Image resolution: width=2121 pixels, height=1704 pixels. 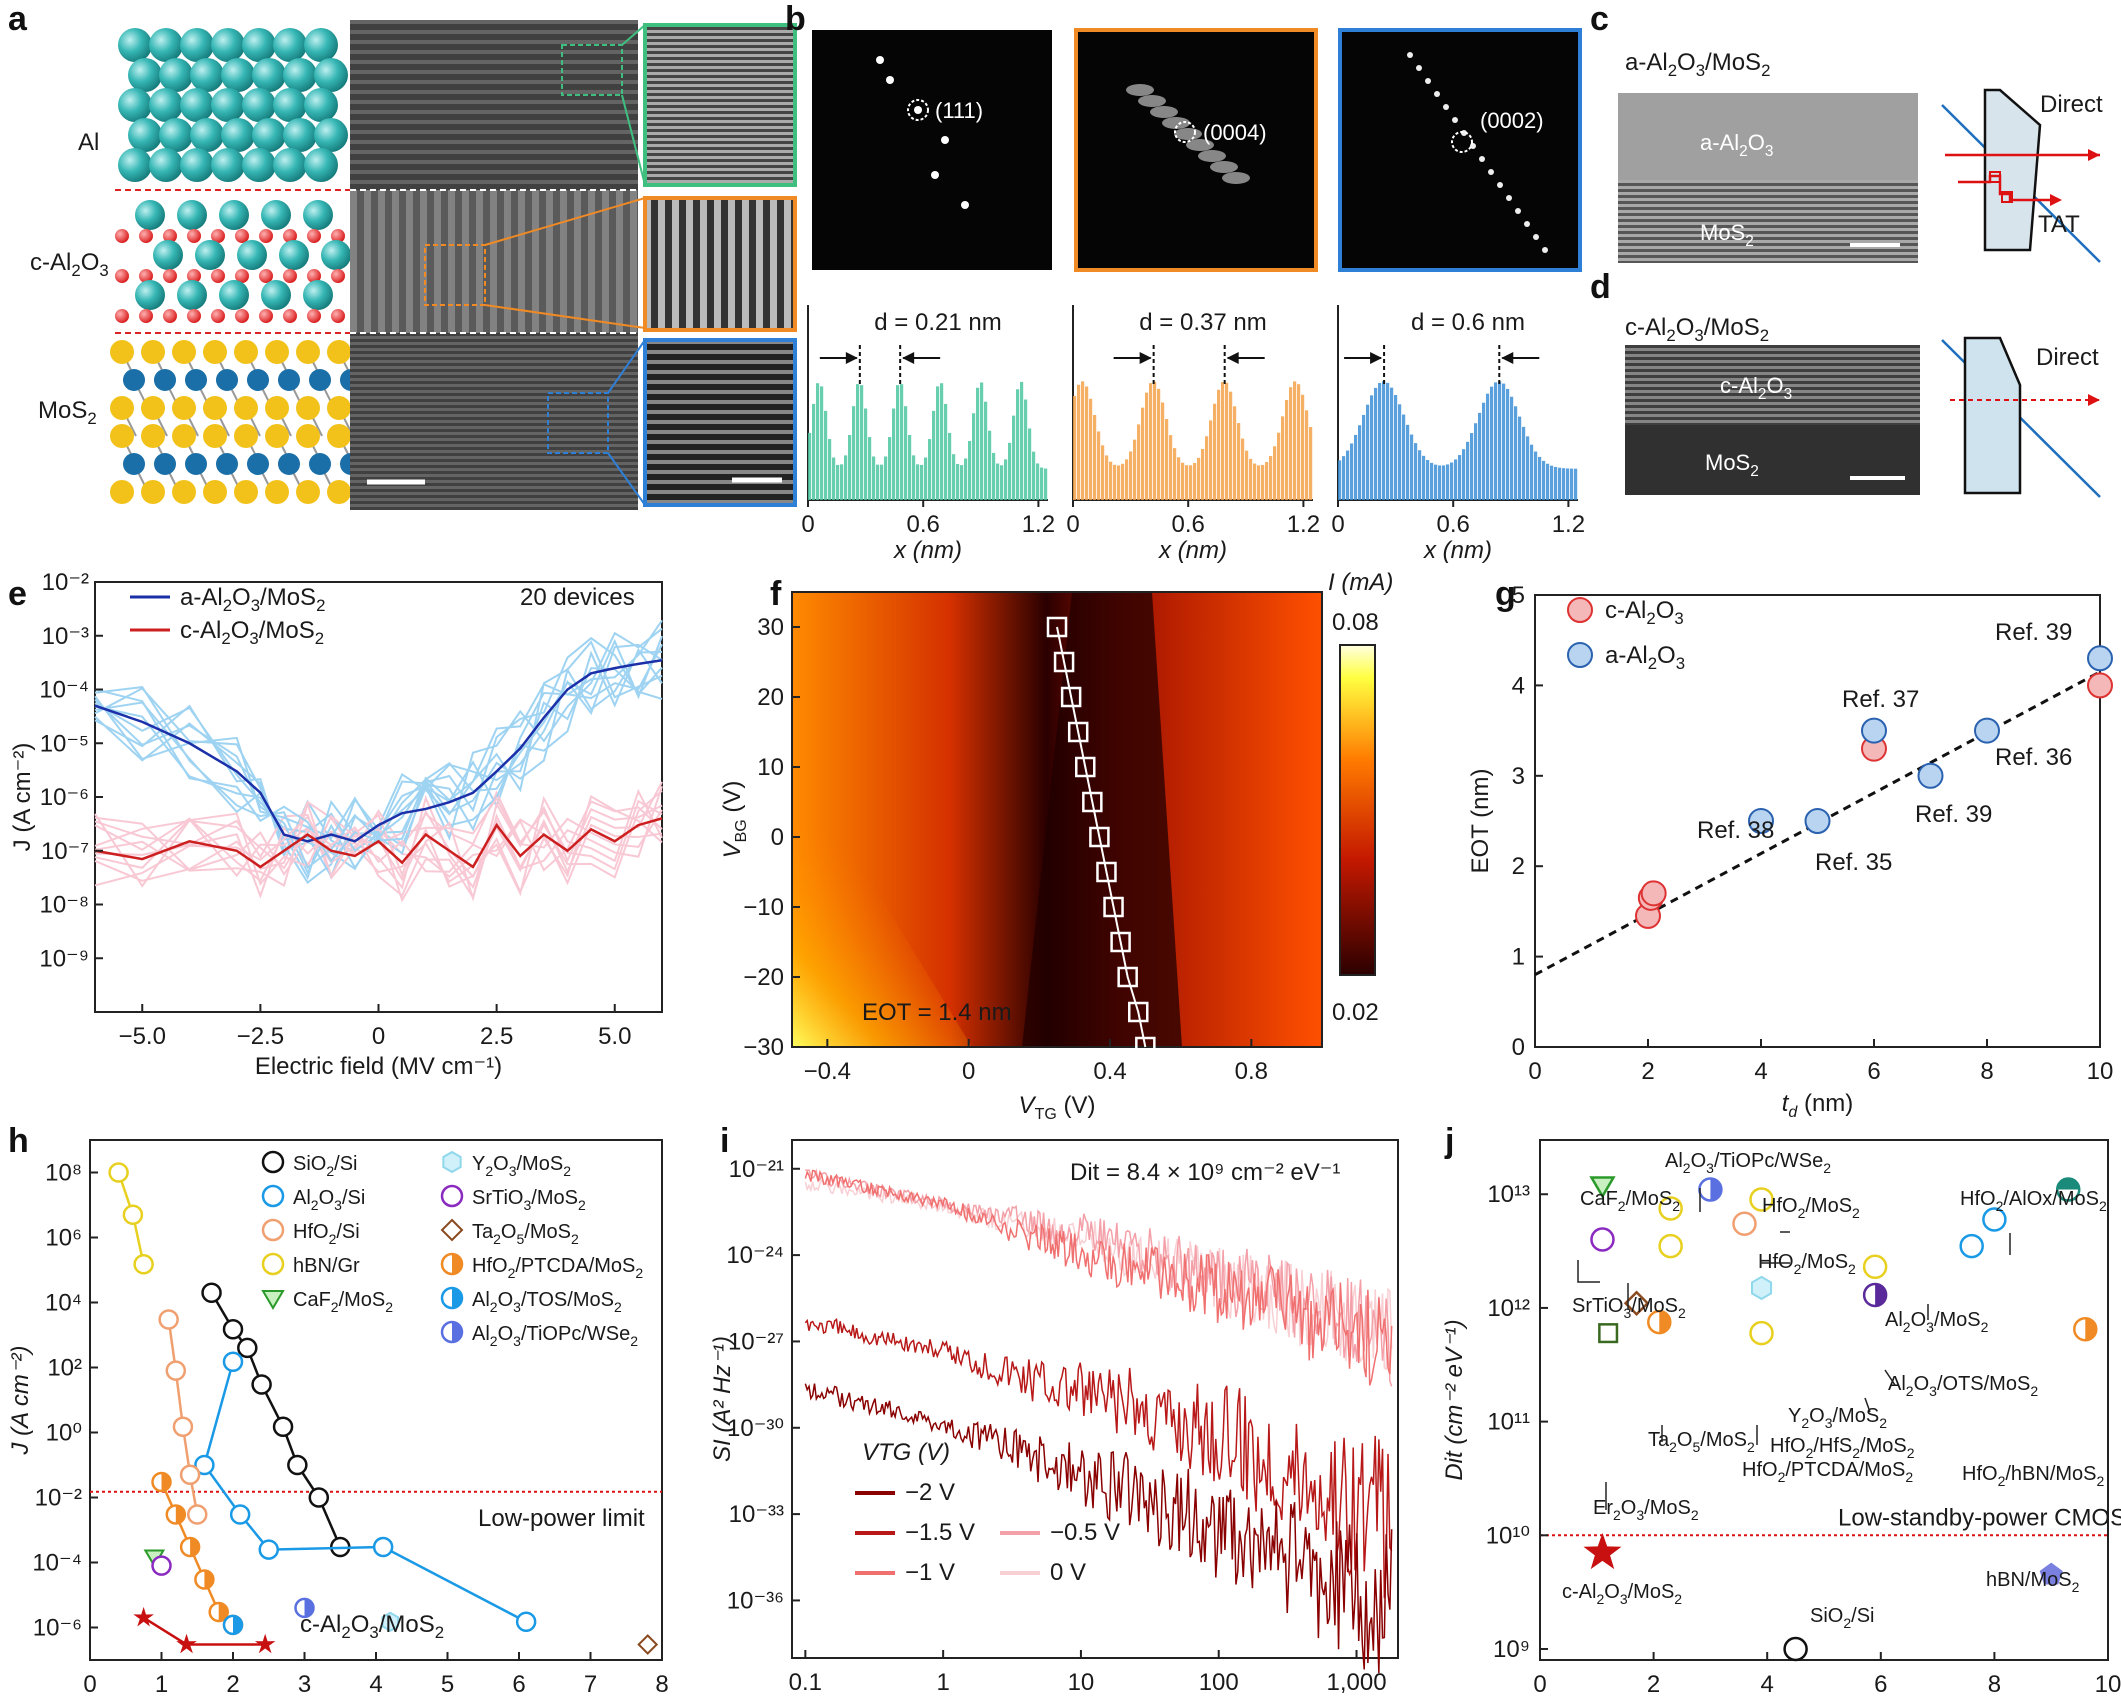 I want to click on fft-label-0004: (0004), so click(x=1235, y=132).